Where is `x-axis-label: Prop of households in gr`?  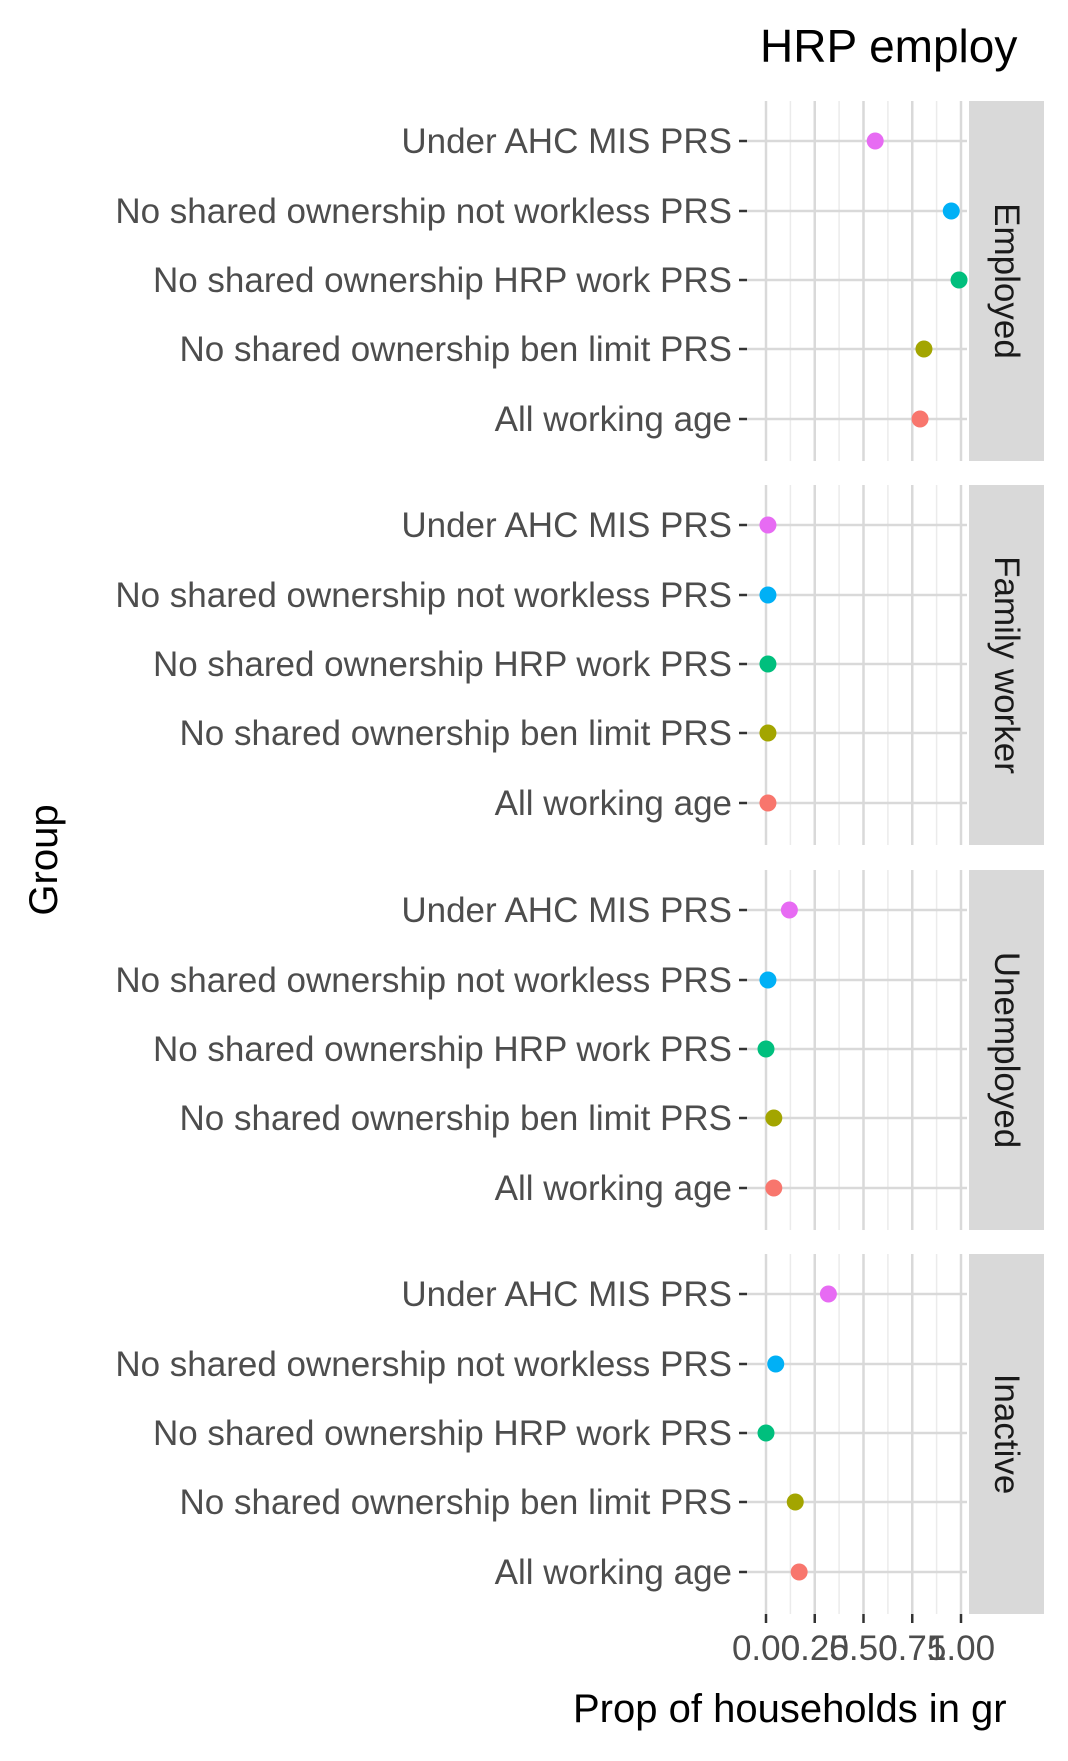 x-axis-label: Prop of households in gr is located at coordinates (790, 1709).